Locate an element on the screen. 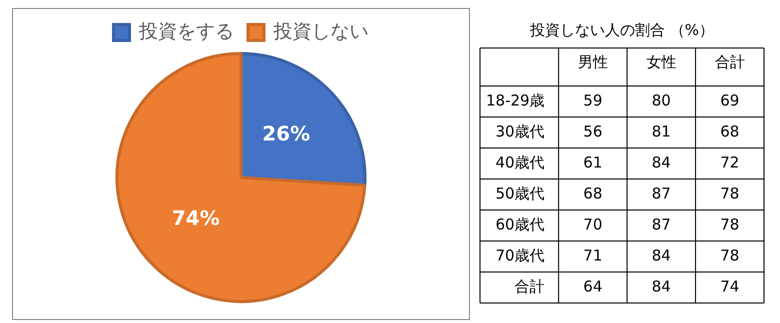  data-label: 74% is located at coordinates (196, 218).